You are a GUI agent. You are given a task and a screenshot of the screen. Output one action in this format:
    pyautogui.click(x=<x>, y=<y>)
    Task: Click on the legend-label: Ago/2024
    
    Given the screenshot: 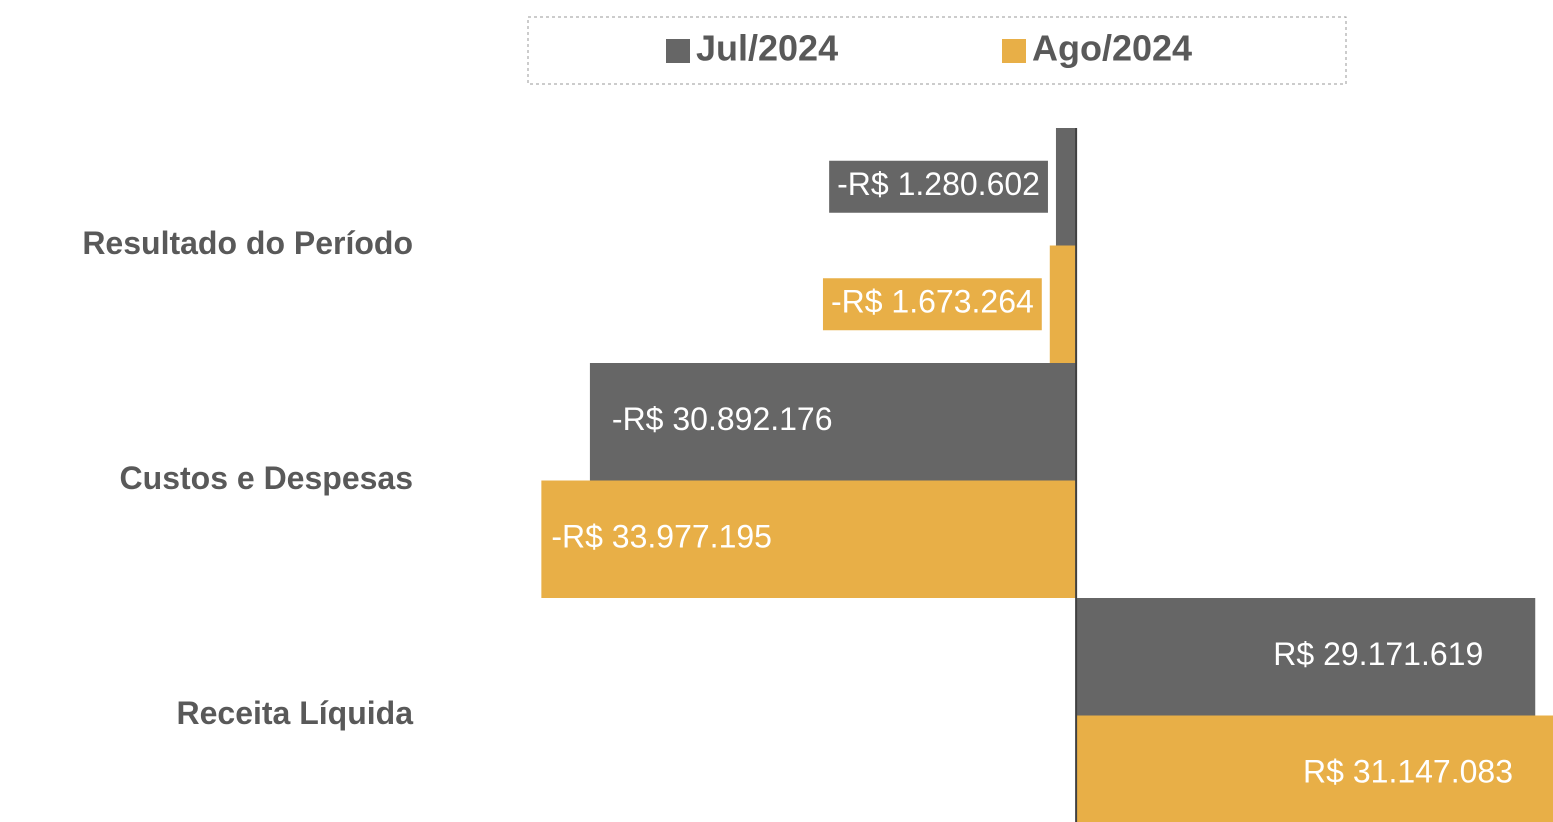 What is the action you would take?
    pyautogui.click(x=1112, y=48)
    